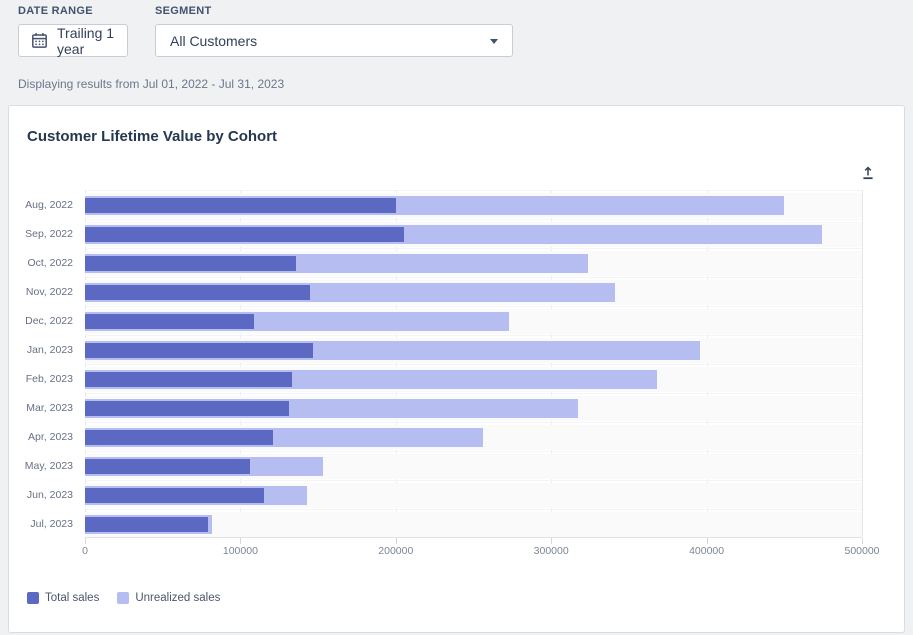 Image resolution: width=913 pixels, height=635 pixels. I want to click on x-axis-label: 0, so click(85, 551).